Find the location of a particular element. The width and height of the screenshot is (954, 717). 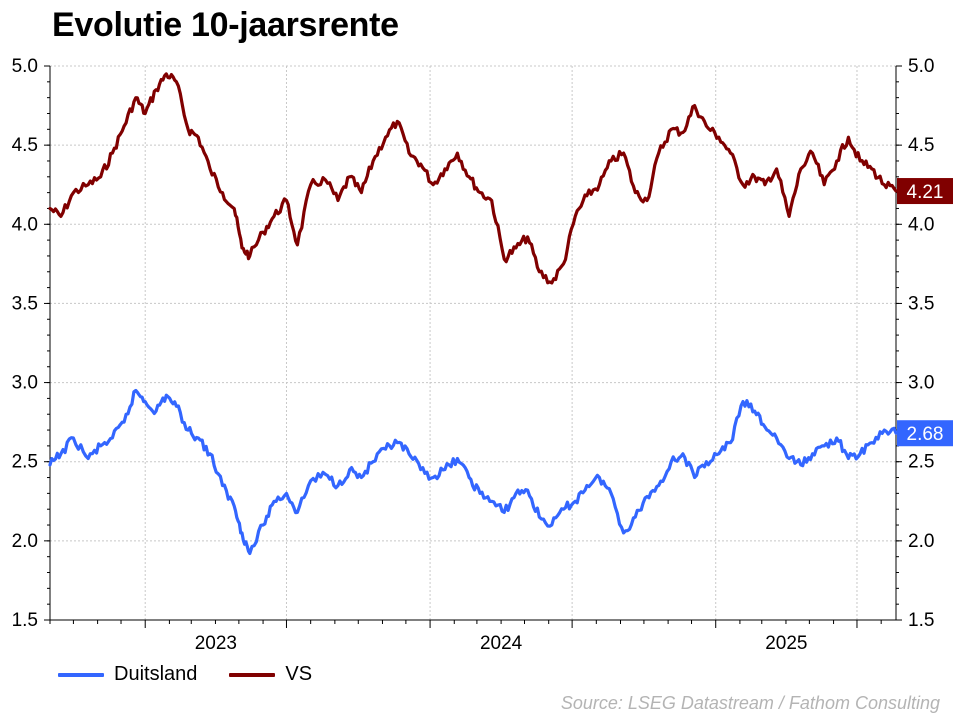

y-axis-left: 1.5 2.0 2.5 3.0 3.5 4.0 4.5 5.0 is located at coordinates (31, 343).